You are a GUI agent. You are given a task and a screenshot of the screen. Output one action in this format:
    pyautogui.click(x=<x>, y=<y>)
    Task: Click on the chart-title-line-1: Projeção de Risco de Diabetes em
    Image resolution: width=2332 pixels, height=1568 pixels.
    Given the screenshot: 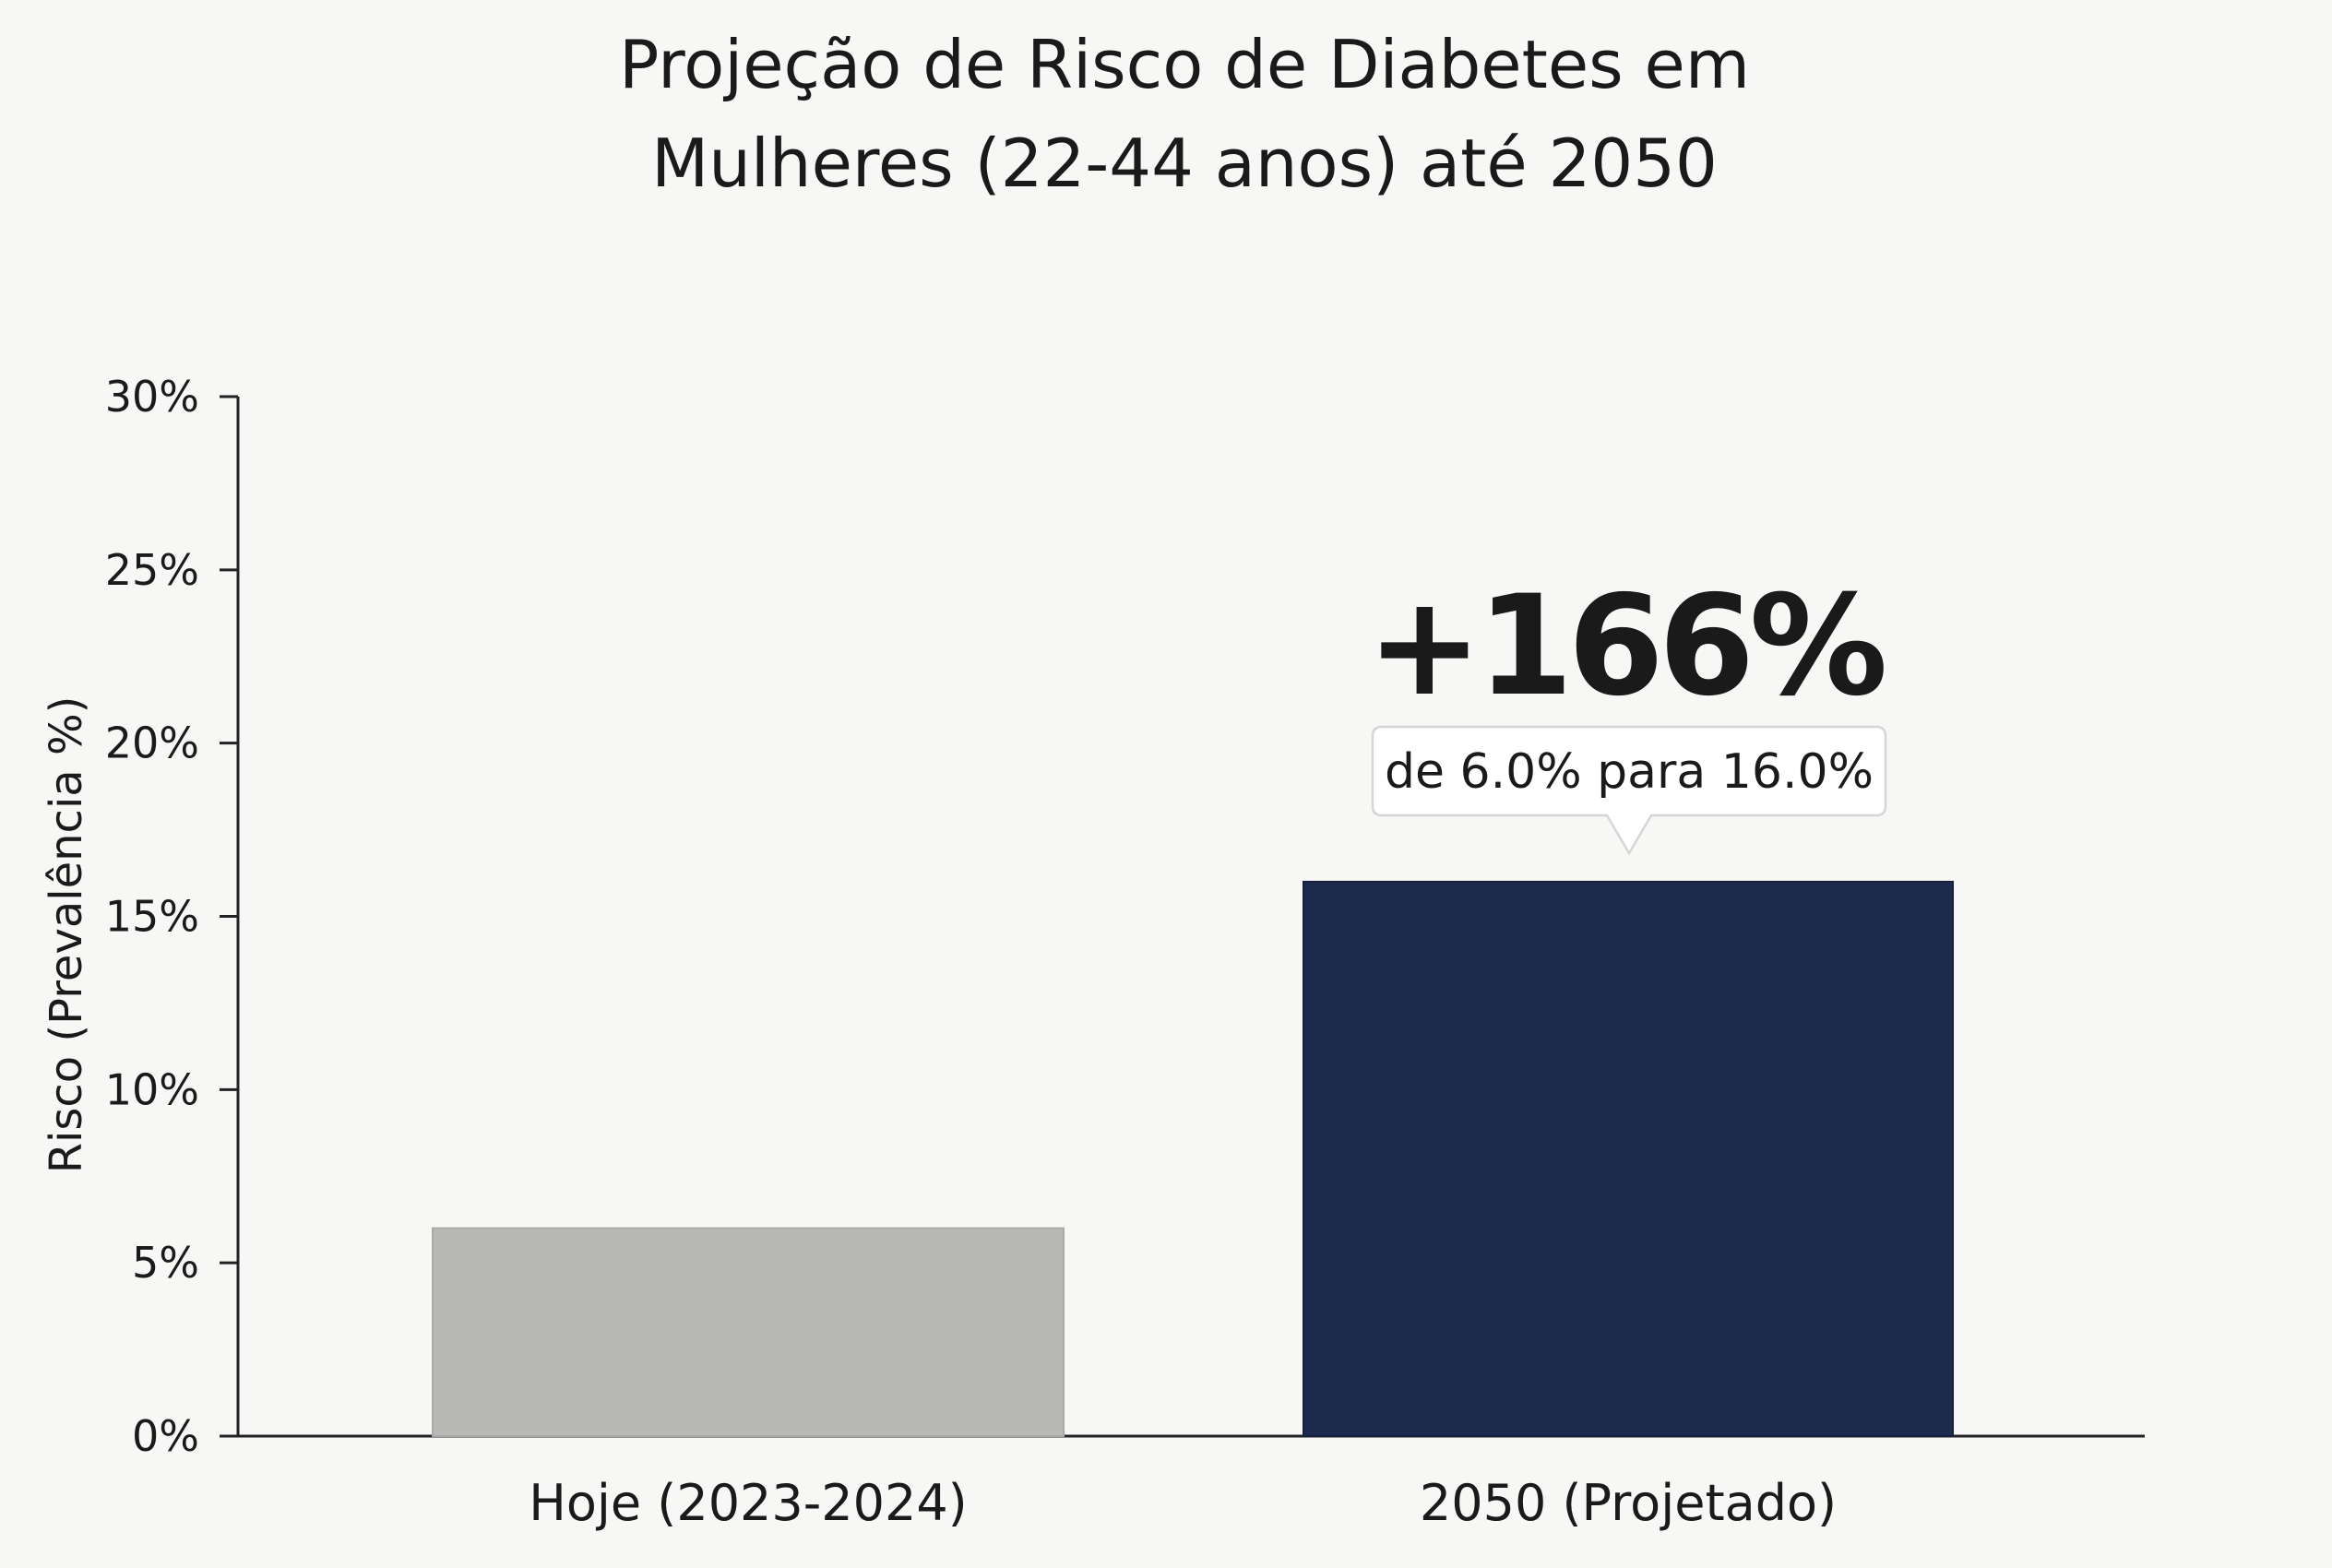 What is the action you would take?
    pyautogui.click(x=1184, y=64)
    